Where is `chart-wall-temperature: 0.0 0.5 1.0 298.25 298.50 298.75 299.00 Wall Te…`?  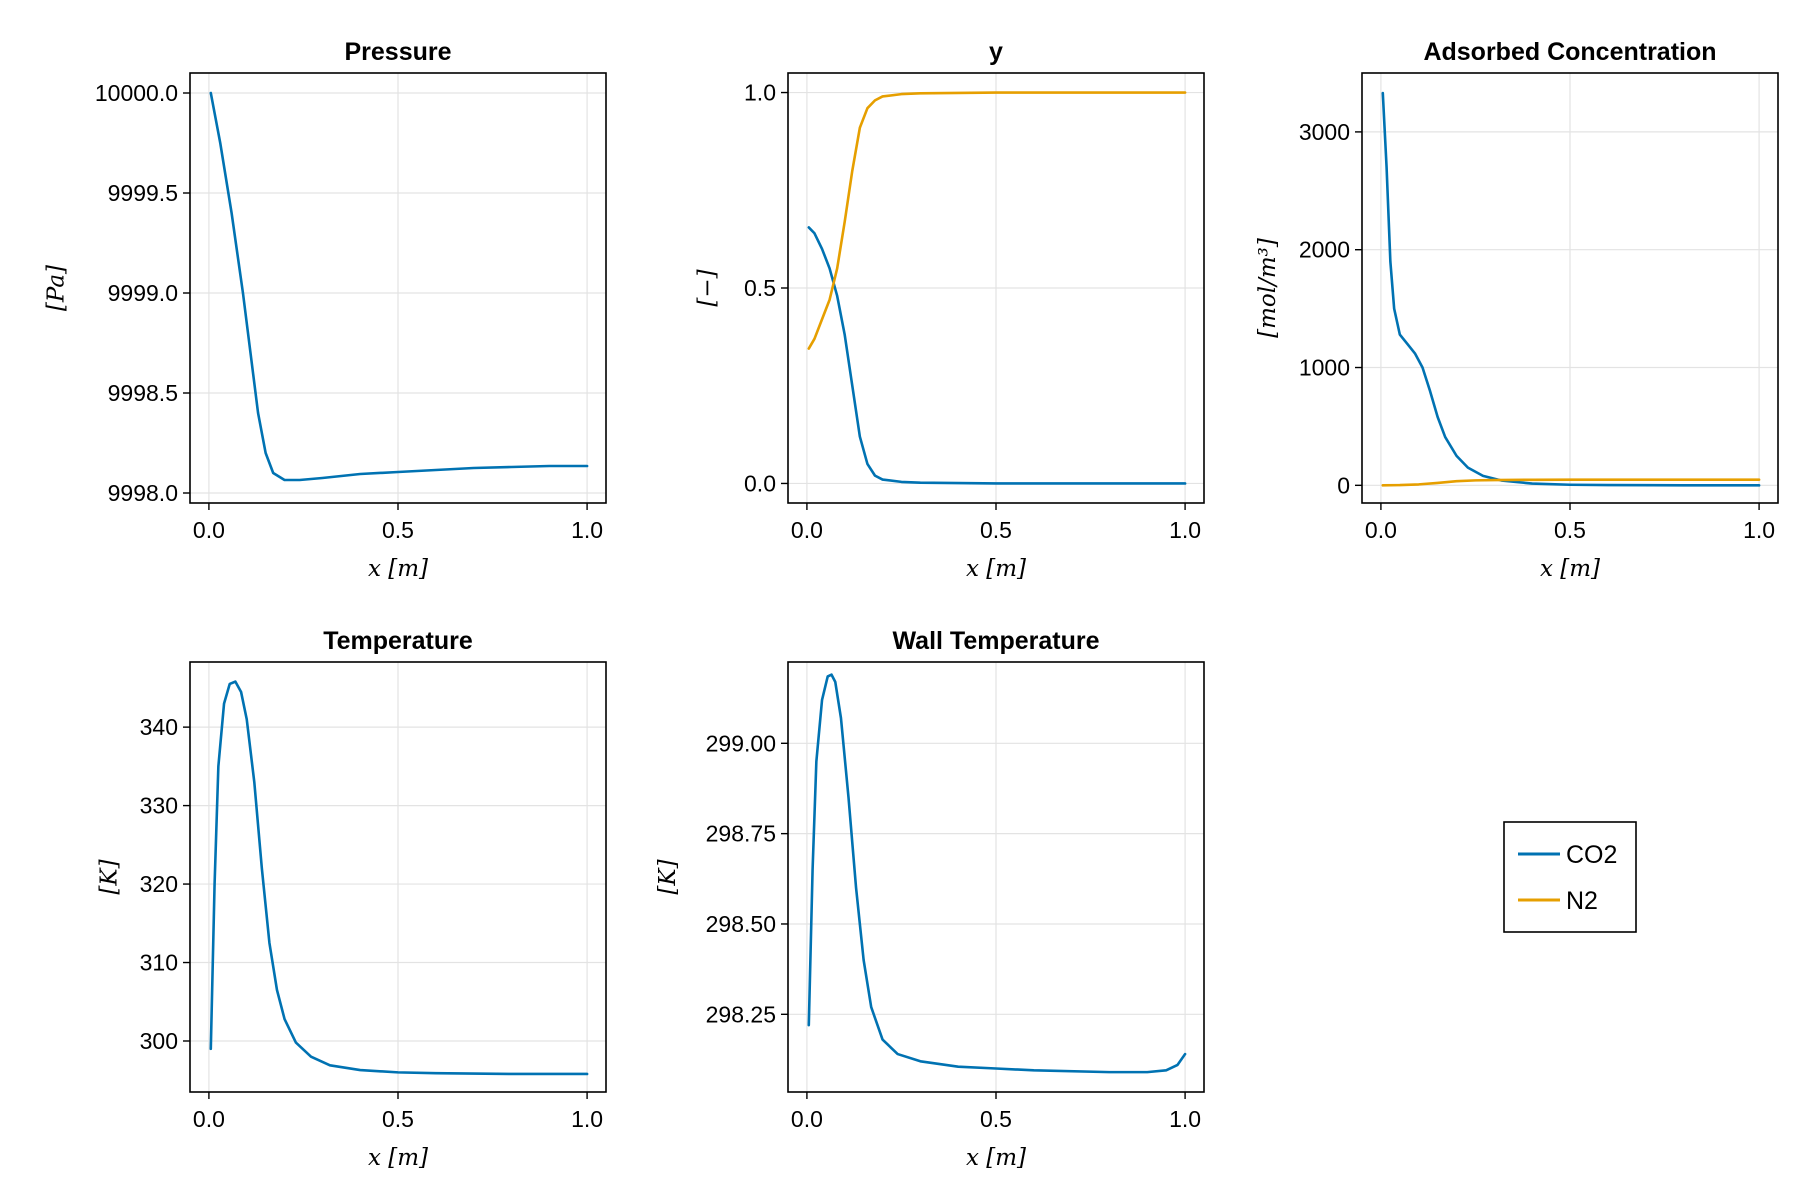
chart-wall-temperature: 0.0 0.5 1.0 298.25 298.50 298.75 299.00 Wall Te… is located at coordinates (930, 899).